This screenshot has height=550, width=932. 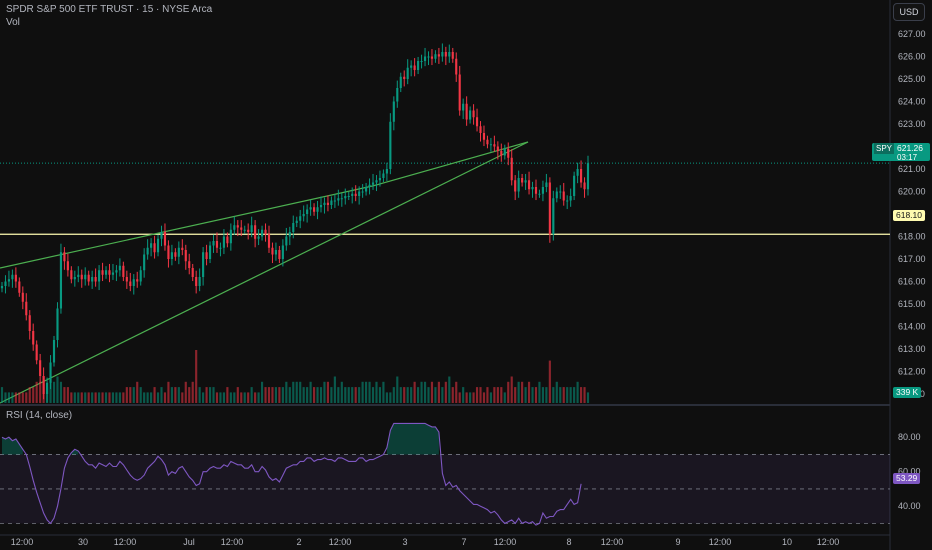 I want to click on price-axis-tick-label: 616.00, so click(x=912, y=282).